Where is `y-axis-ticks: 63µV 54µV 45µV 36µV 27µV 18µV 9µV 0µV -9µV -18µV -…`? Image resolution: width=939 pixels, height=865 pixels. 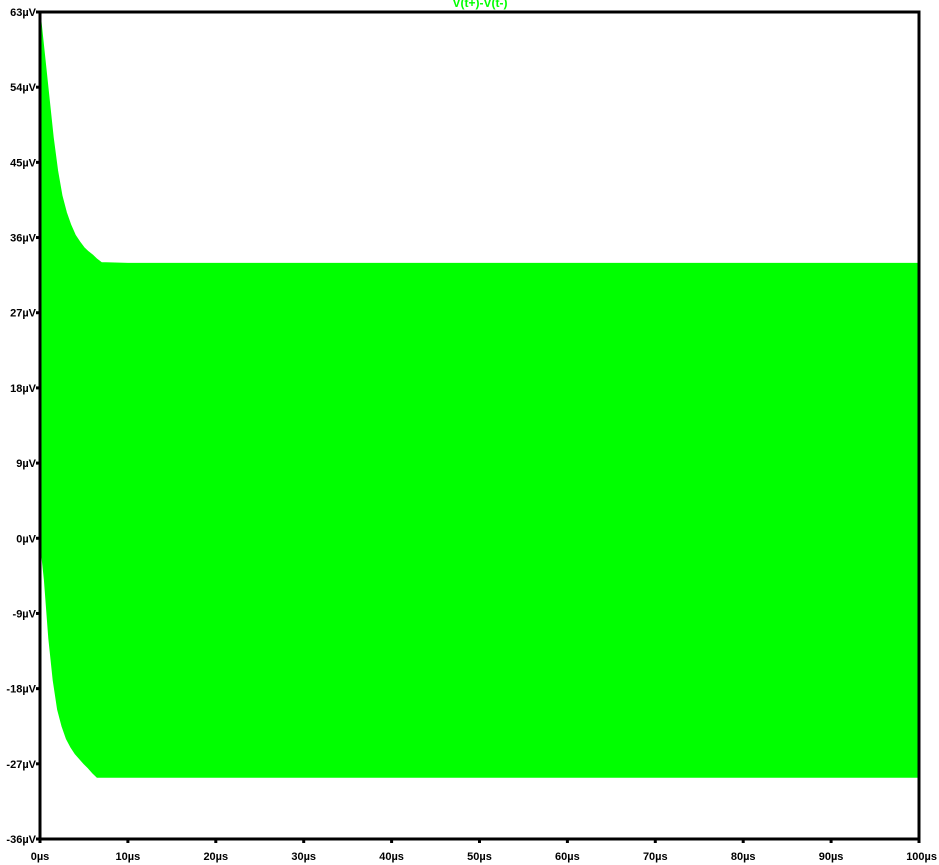
y-axis-ticks: 63µV 54µV 45µV 36µV 27µV 18µV 9µV 0µV -9µV -18µV -… is located at coordinates (23, 426).